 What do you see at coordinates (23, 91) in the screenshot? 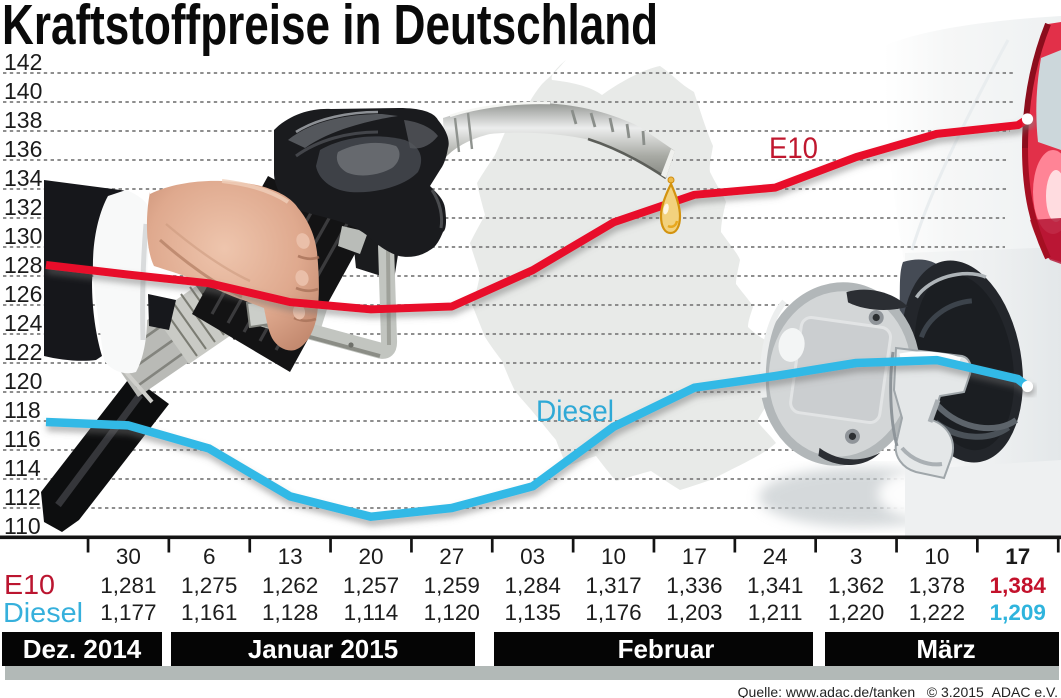
I see `svg-text: 140` at bounding box center [23, 91].